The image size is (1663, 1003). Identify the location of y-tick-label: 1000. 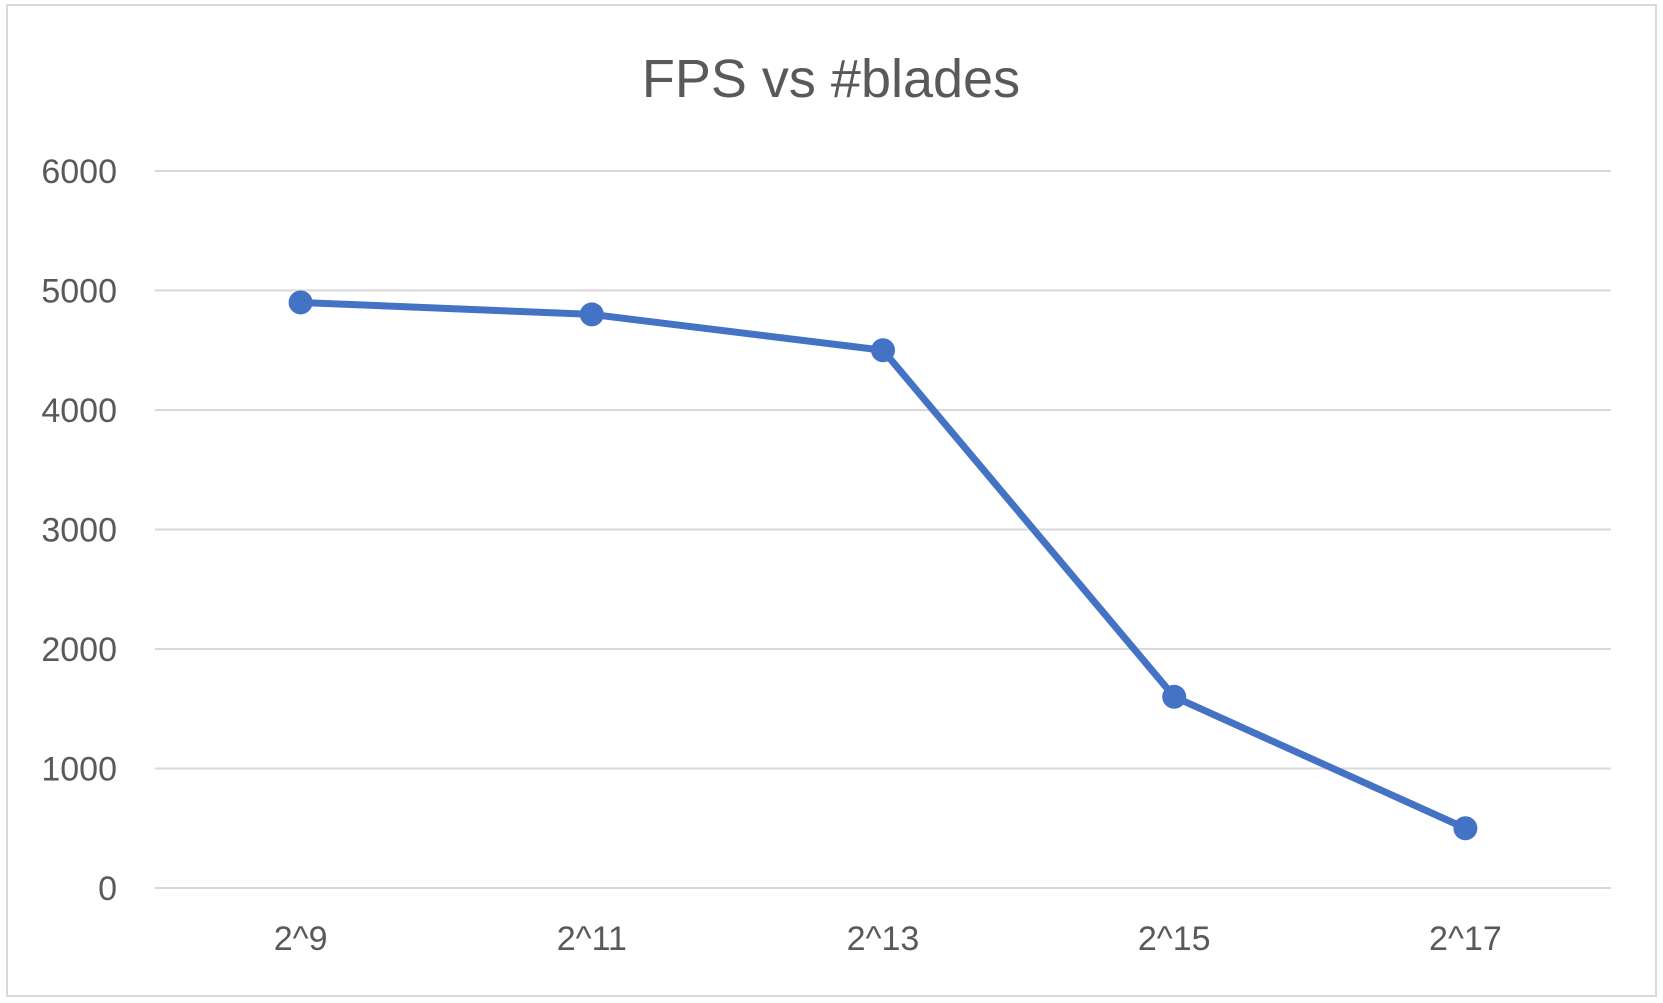
(79, 770).